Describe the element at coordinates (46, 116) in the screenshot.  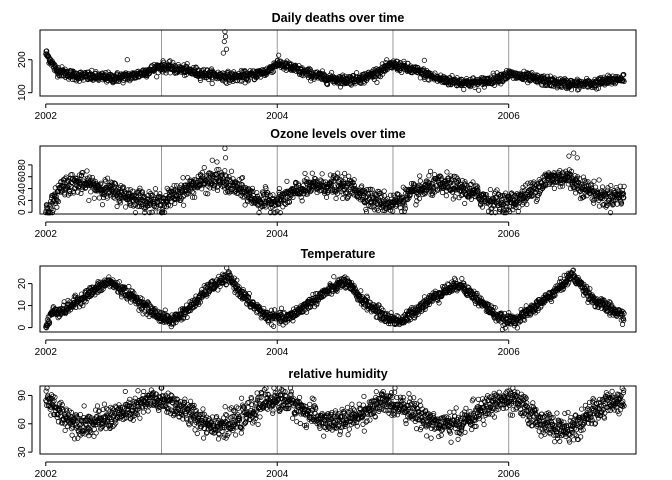
I see `x-tick-label: 2002` at that location.